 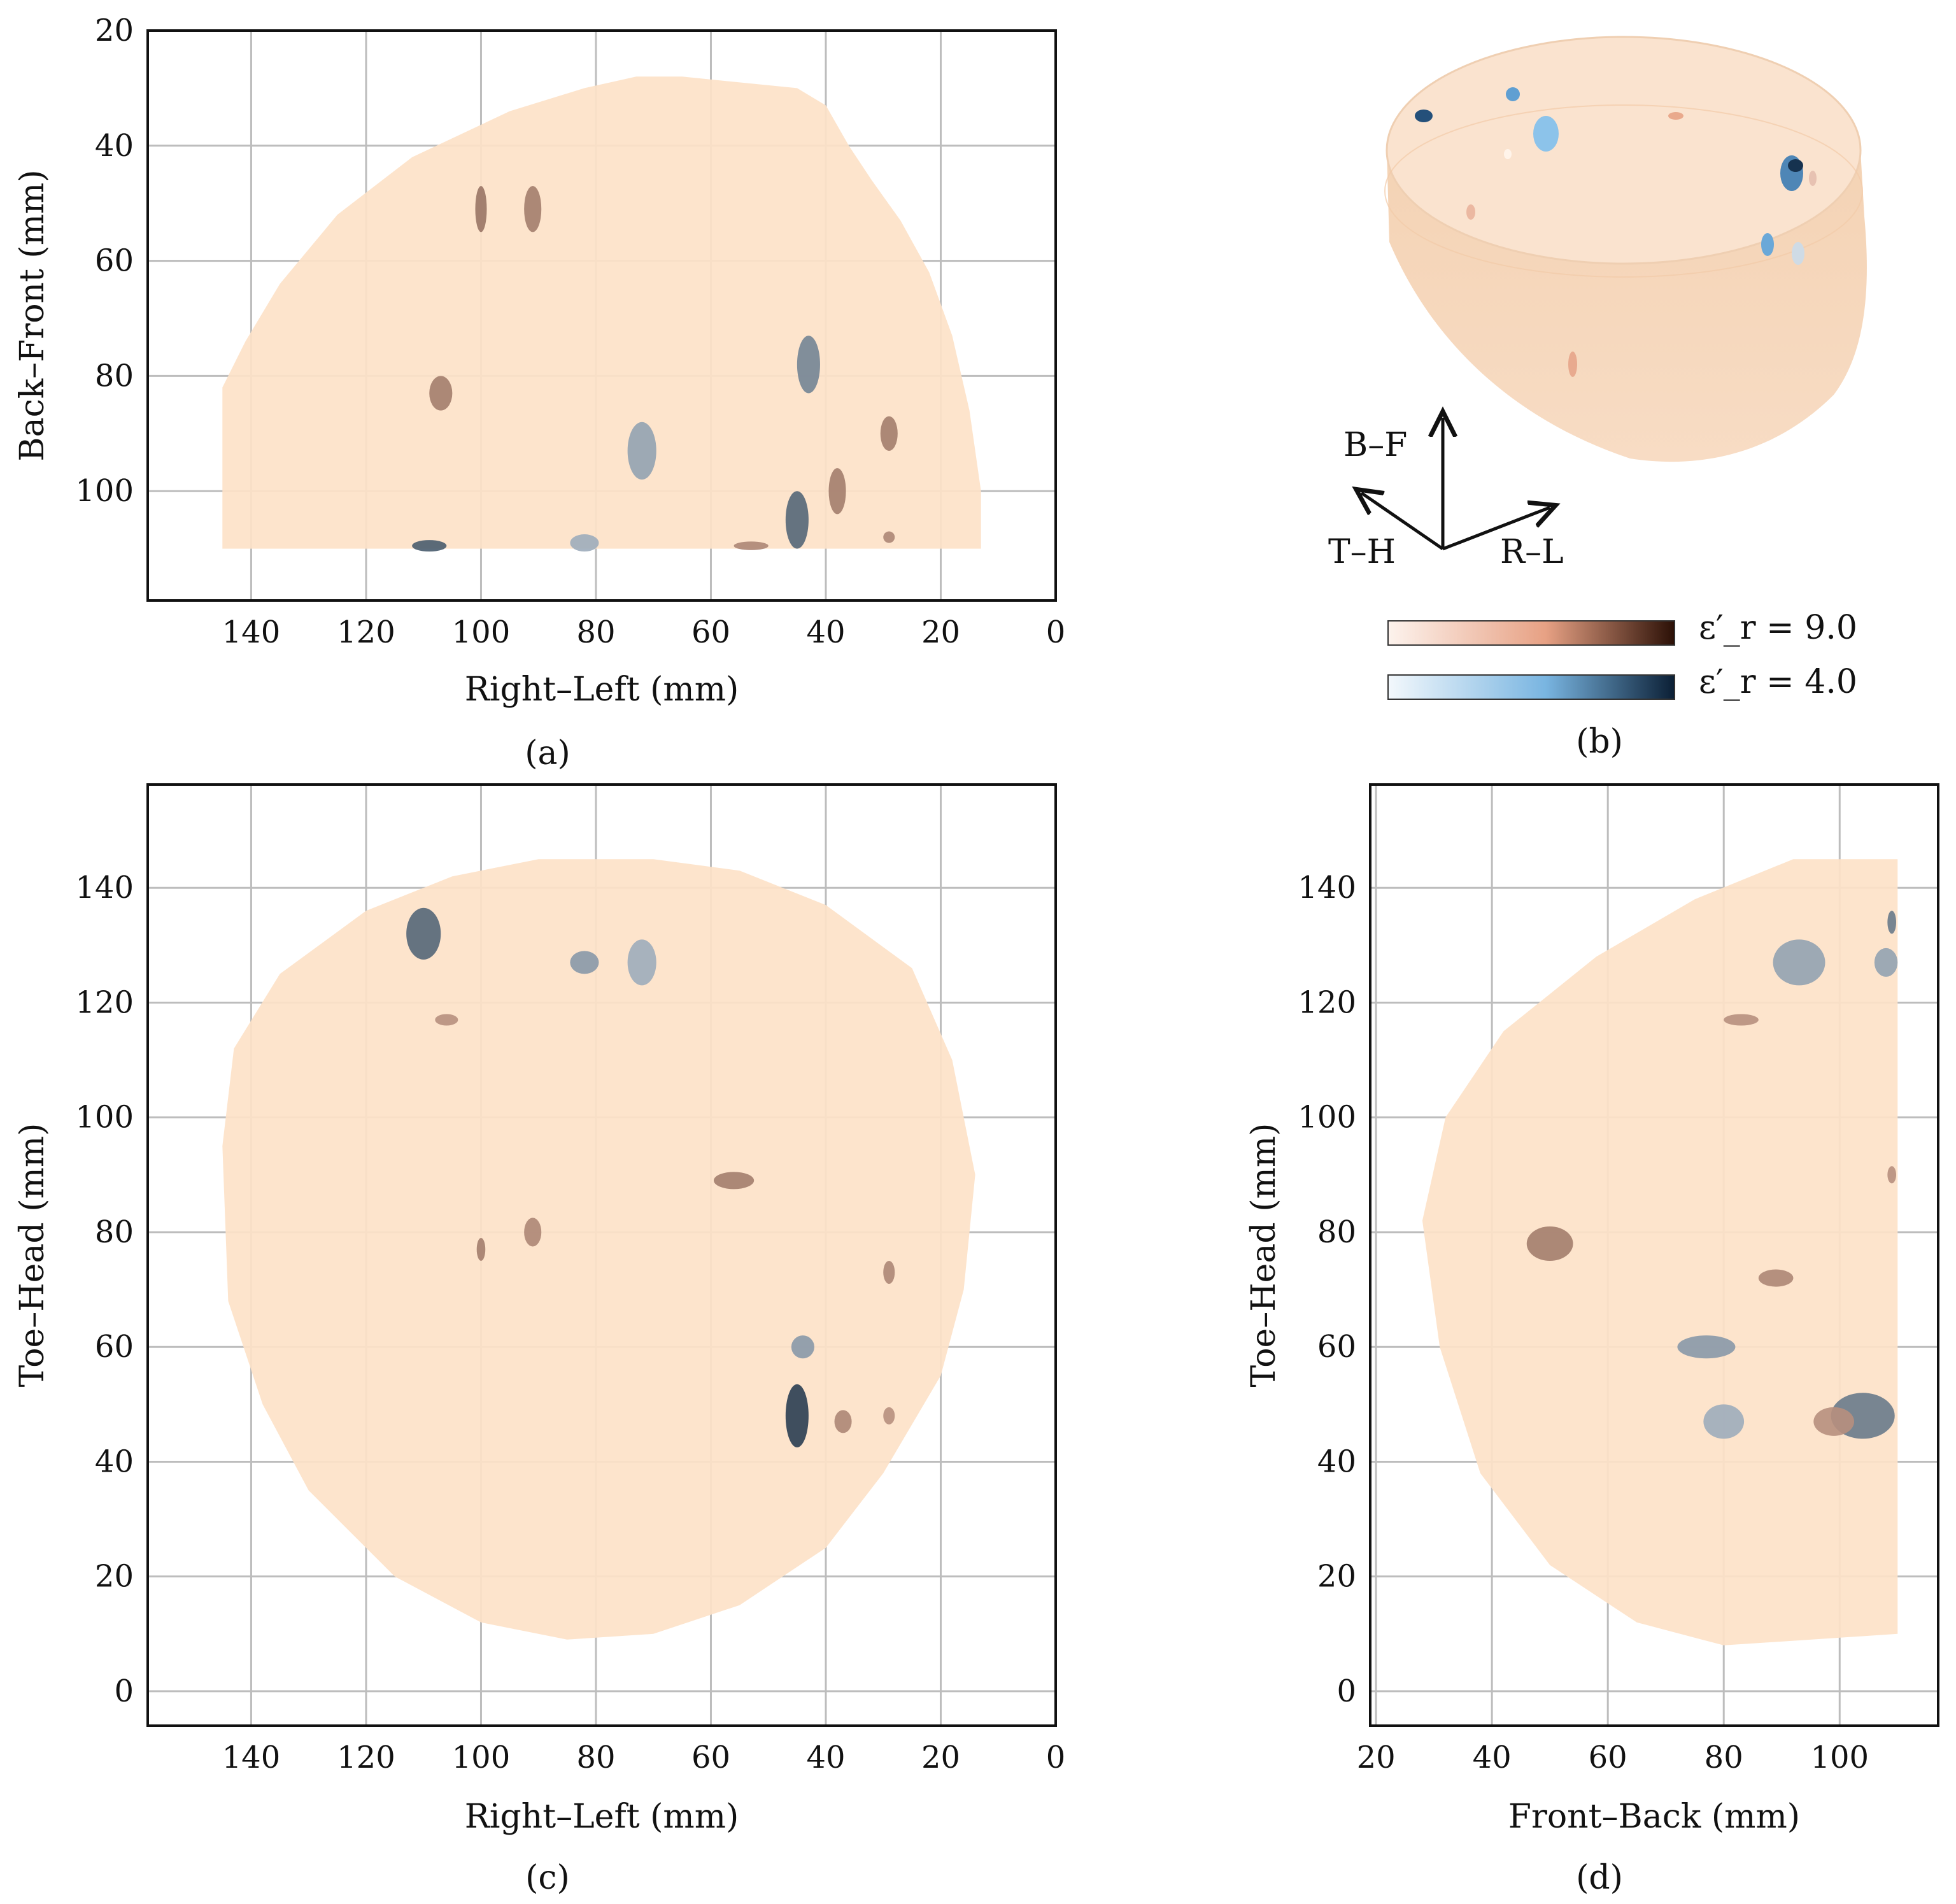 What do you see at coordinates (1623, 191) in the screenshot?
I see `bowl-rim-shade` at bounding box center [1623, 191].